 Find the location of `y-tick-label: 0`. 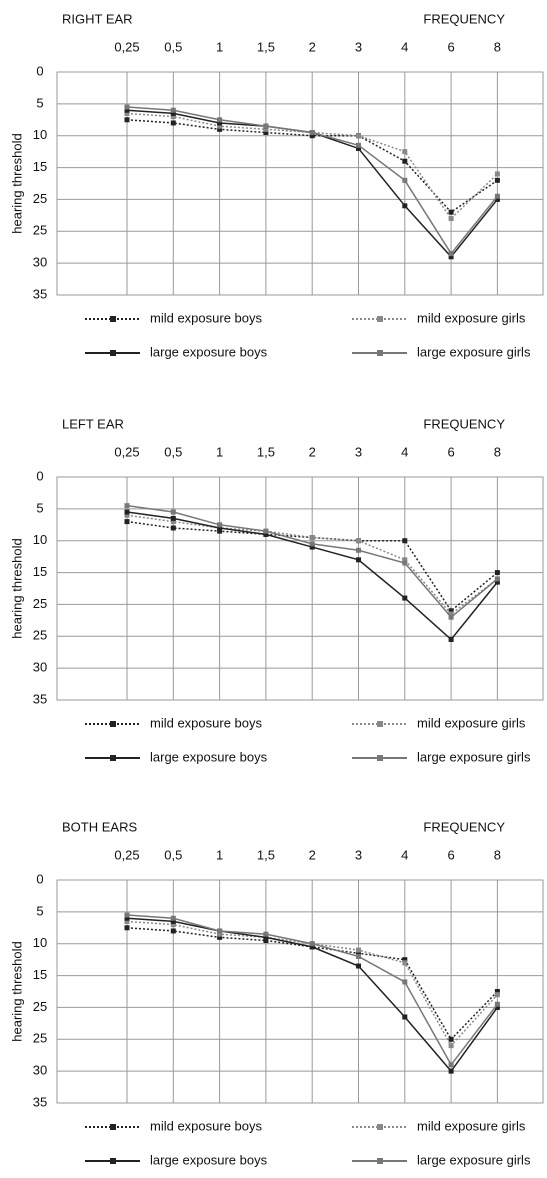

y-tick-label: 0 is located at coordinates (39, 878).